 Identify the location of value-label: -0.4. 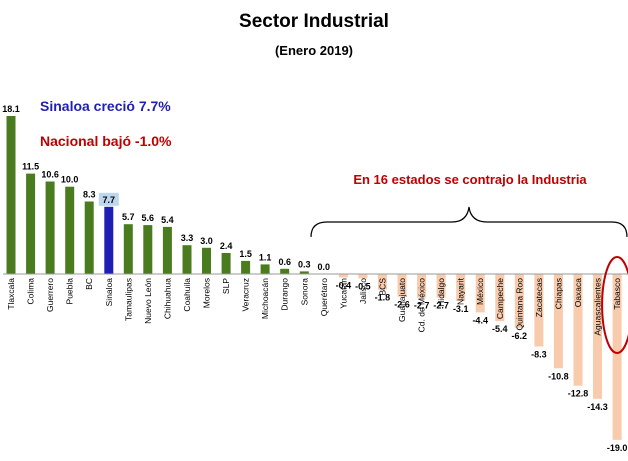
(344, 286).